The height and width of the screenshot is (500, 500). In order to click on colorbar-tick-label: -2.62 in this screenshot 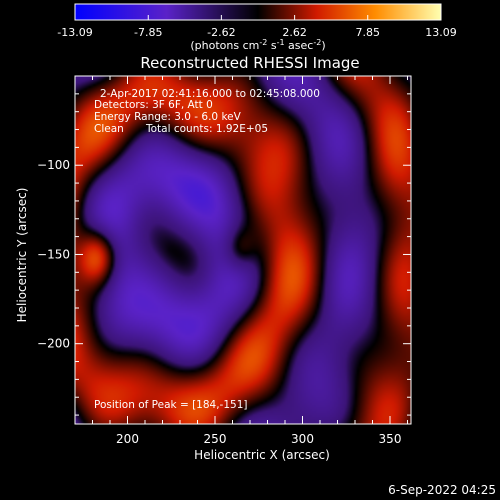, I will do `click(221, 32)`.